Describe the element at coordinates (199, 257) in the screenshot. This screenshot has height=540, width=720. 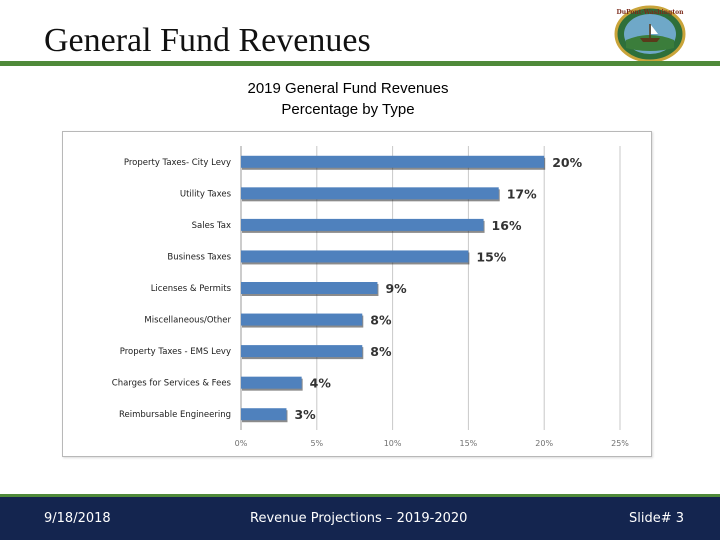
I see `category-label: Business Taxes` at that location.